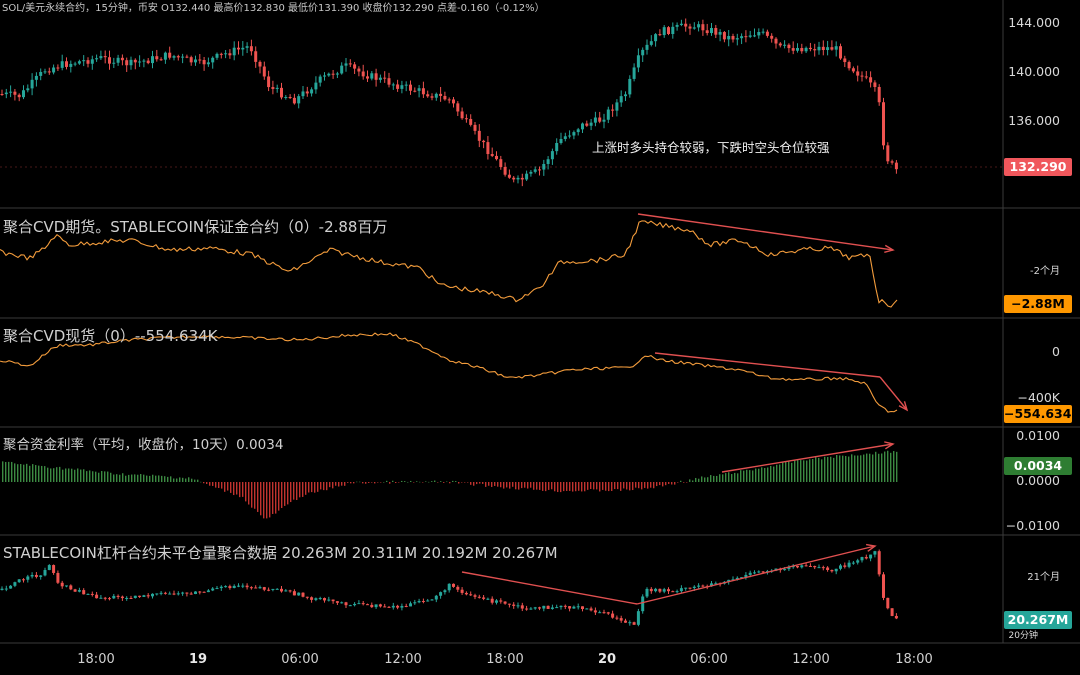 Image resolution: width=1080 pixels, height=675 pixels. I want to click on funding-trend-arrow-head, so click(889, 445).